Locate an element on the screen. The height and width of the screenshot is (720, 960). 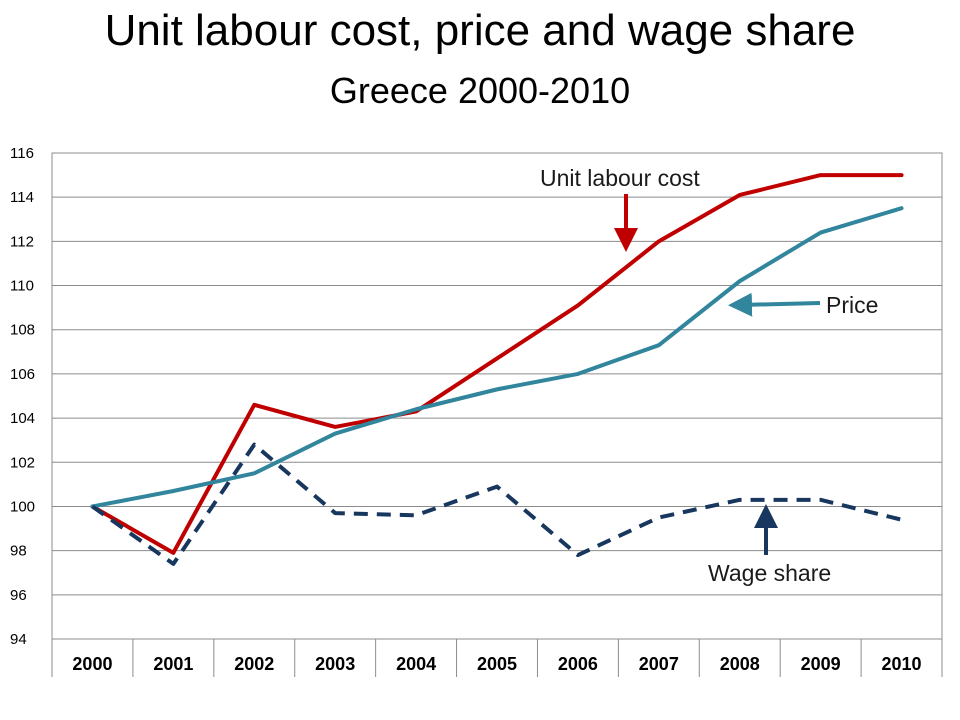
x-tick-label: 2006 is located at coordinates (578, 664).